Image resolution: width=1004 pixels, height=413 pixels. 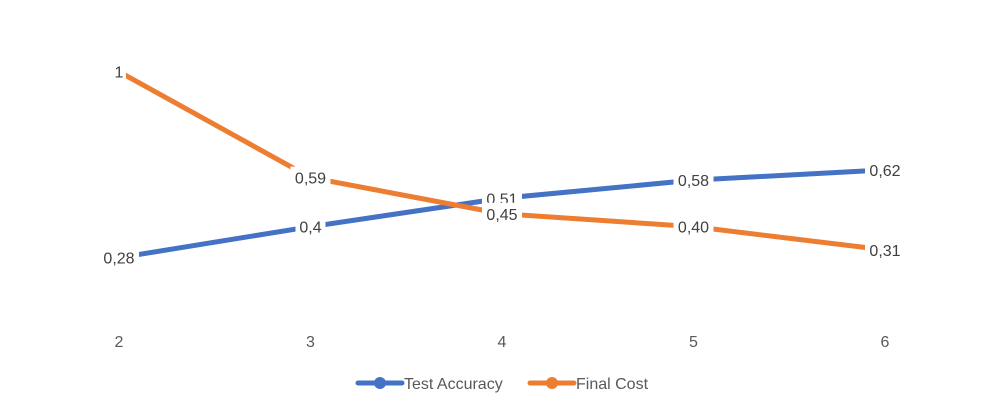 I want to click on x-tick-label-4: 4, so click(x=502, y=342).